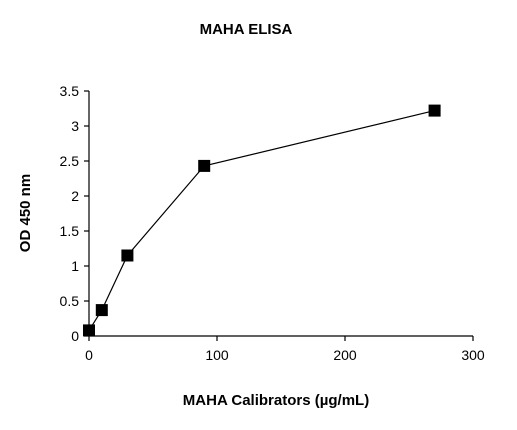 This screenshot has height=430, width=517. I want to click on x-axis-label: MAHA Calibrators (µg/mL), so click(276, 400).